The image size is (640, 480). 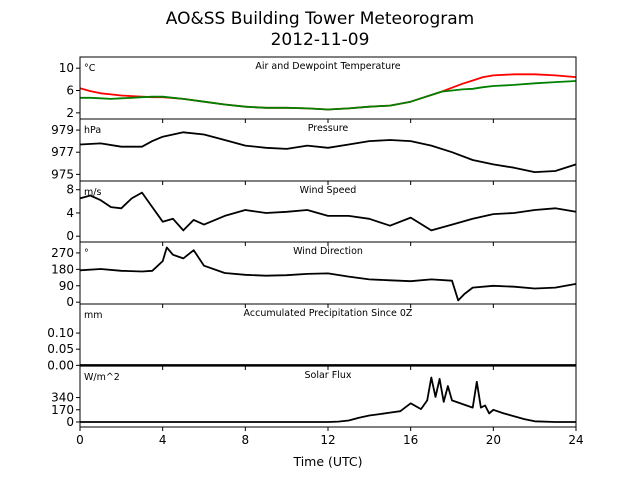 I want to click on chart-title: AO&SS Building Tower Meteorogram, so click(x=320, y=19).